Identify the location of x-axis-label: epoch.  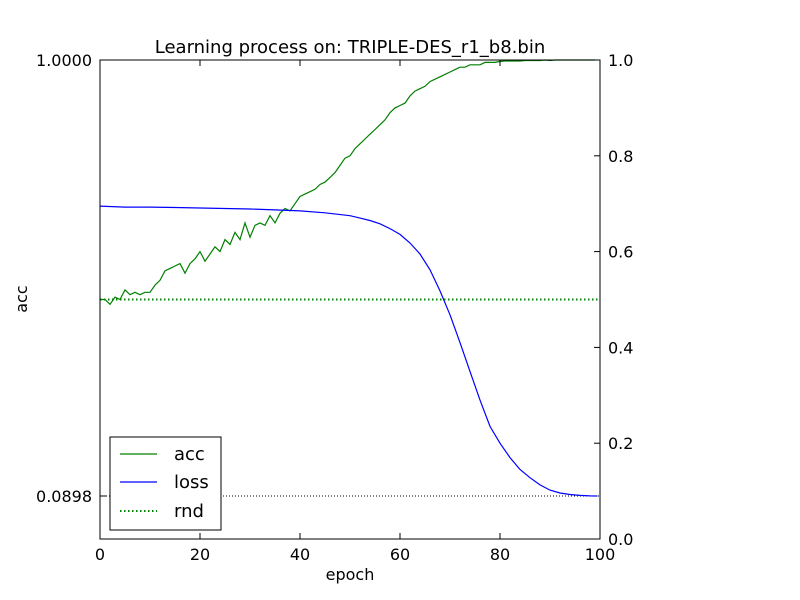
(350, 574).